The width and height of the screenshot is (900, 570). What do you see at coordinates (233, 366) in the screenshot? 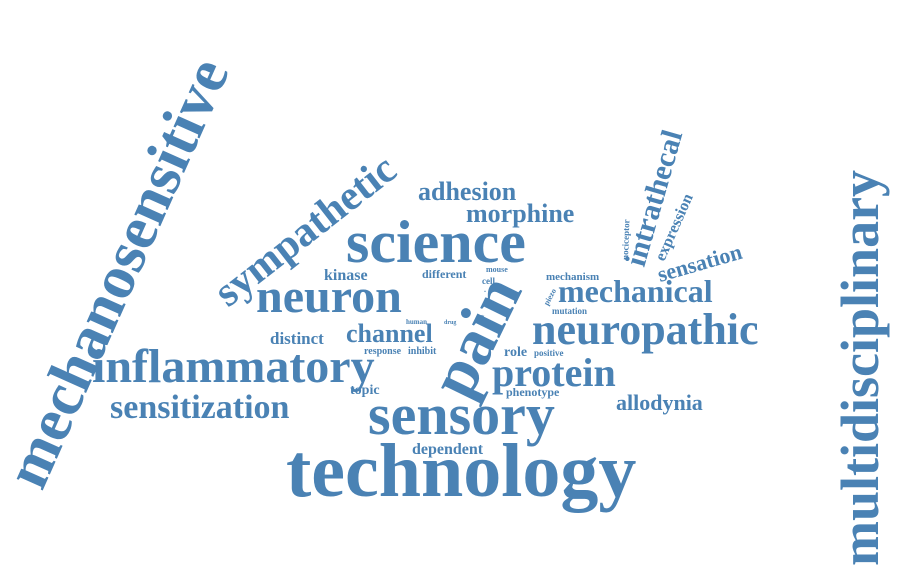
I see `word-inflammatory: inflammatory` at bounding box center [233, 366].